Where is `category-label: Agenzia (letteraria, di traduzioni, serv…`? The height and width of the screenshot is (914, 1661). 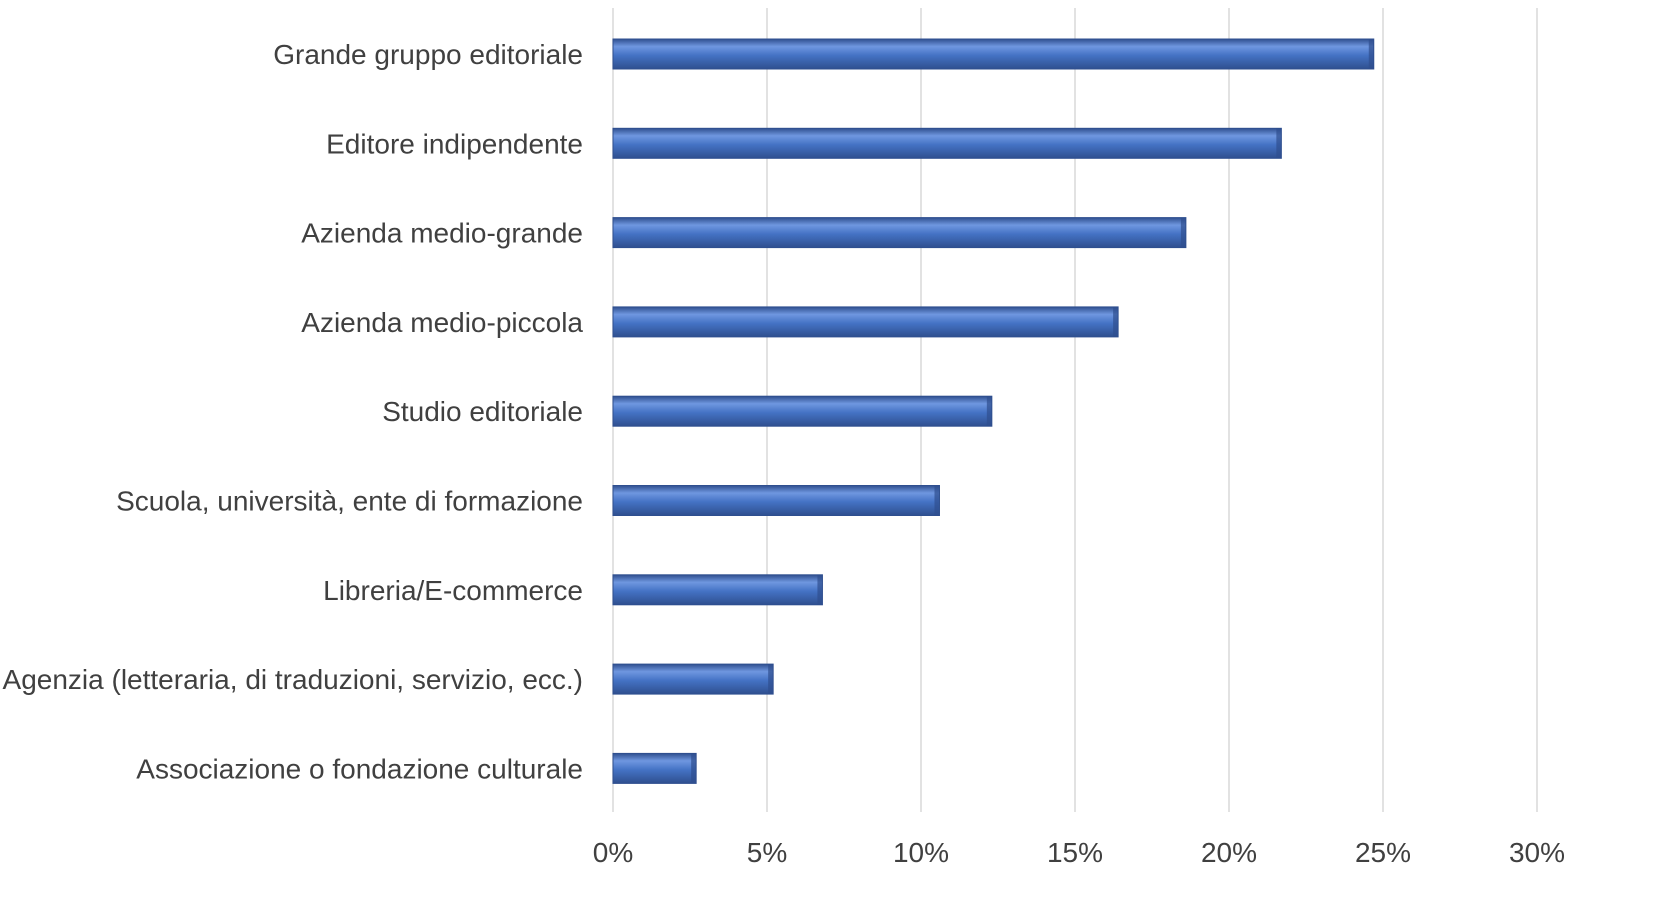
category-label: Agenzia (letteraria, di traduzioni, serv… is located at coordinates (293, 679).